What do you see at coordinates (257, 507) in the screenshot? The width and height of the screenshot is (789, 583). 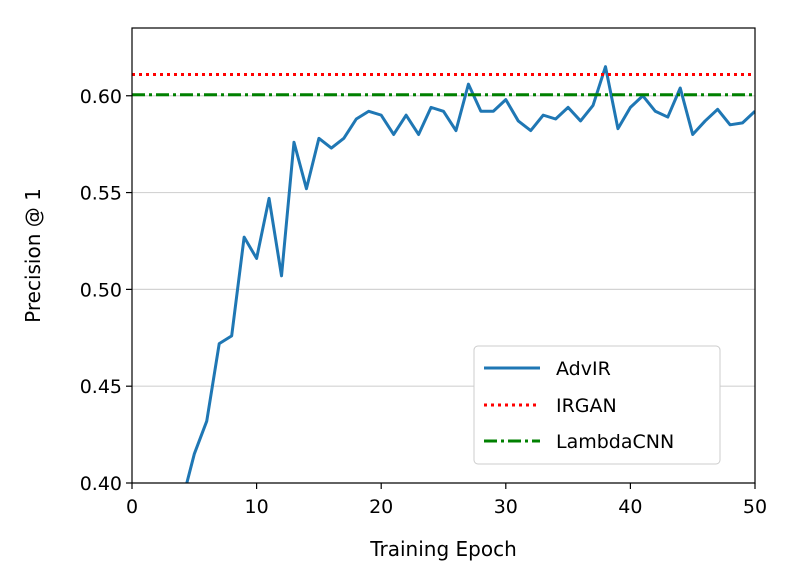 I see `x-tick-label: 10` at bounding box center [257, 507].